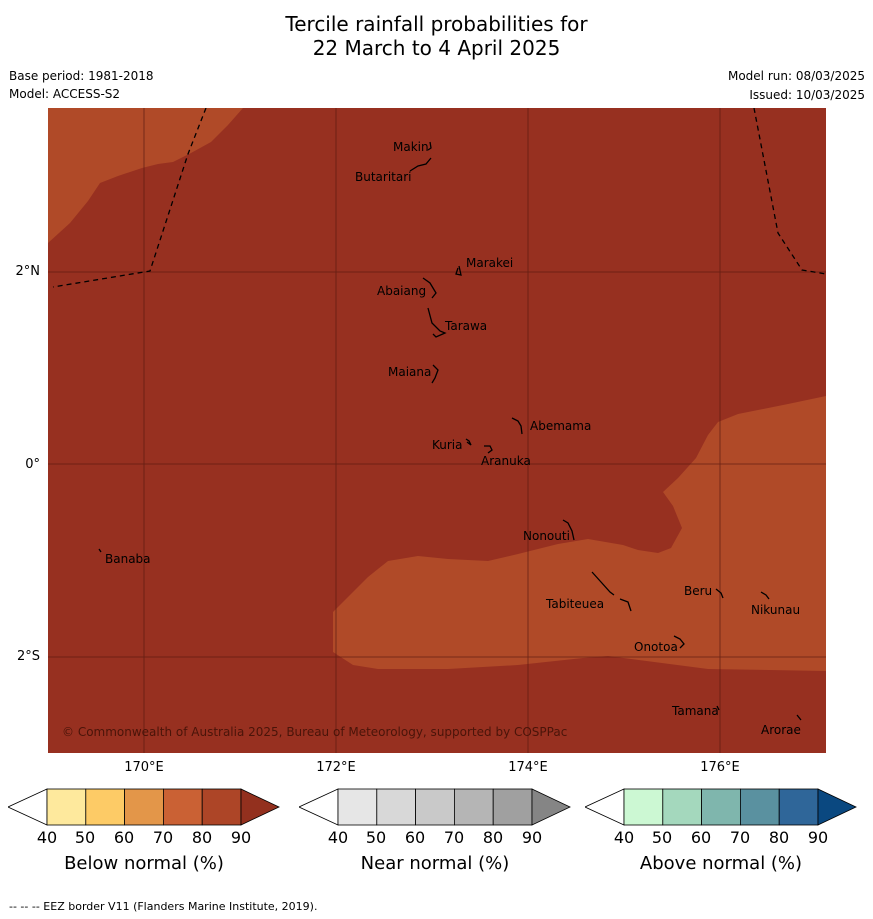 This screenshot has height=919, width=873. What do you see at coordinates (437, 322) in the screenshot?
I see `tarawa-island` at bounding box center [437, 322].